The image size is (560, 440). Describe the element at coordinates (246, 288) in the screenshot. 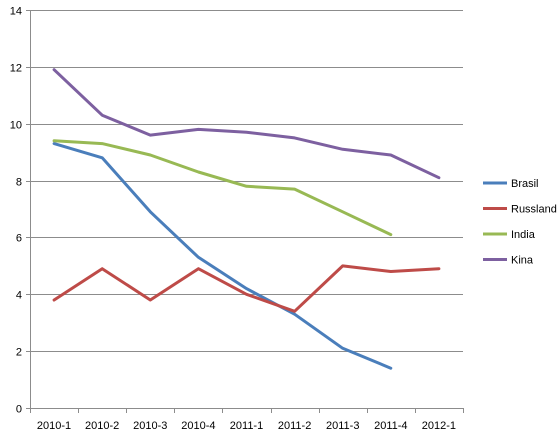

I see `series-line-russland` at that location.